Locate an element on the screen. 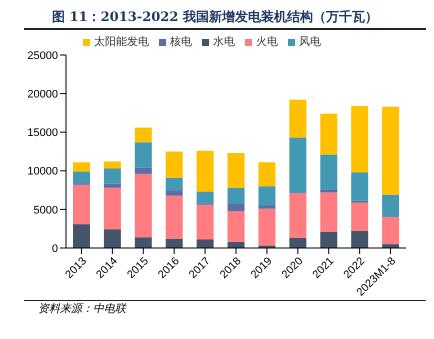 The image size is (434, 339). text: 资料来源：中电联 is located at coordinates (83, 308).